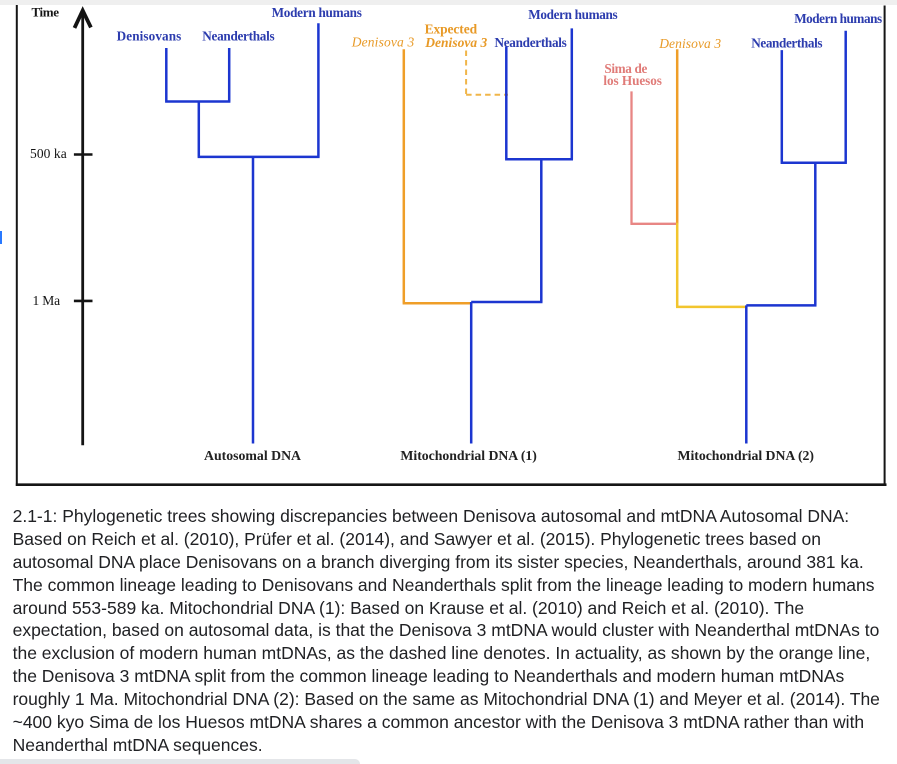  What do you see at coordinates (451, 28) in the screenshot?
I see `svg-text: Expected` at bounding box center [451, 28].